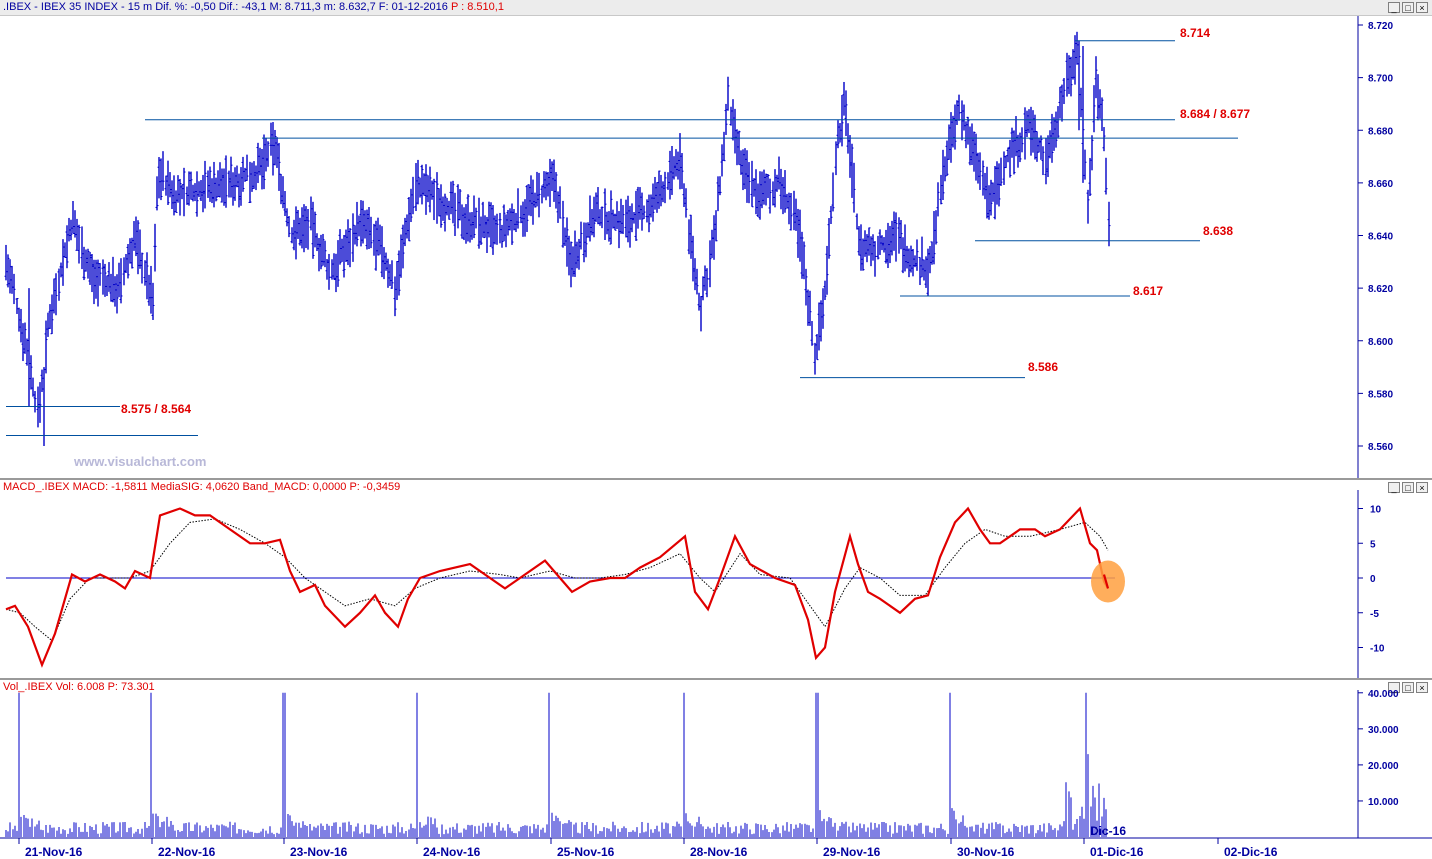  What do you see at coordinates (1376, 510) in the screenshot?
I see `macd-axis-label: 10` at bounding box center [1376, 510].